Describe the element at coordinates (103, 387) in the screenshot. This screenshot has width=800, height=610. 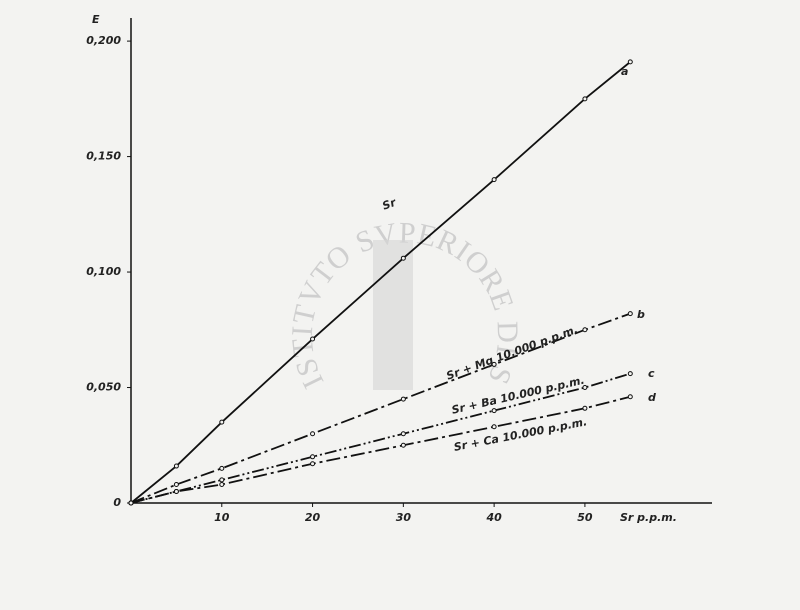
I see `y-tick-label: 0,050` at that location.